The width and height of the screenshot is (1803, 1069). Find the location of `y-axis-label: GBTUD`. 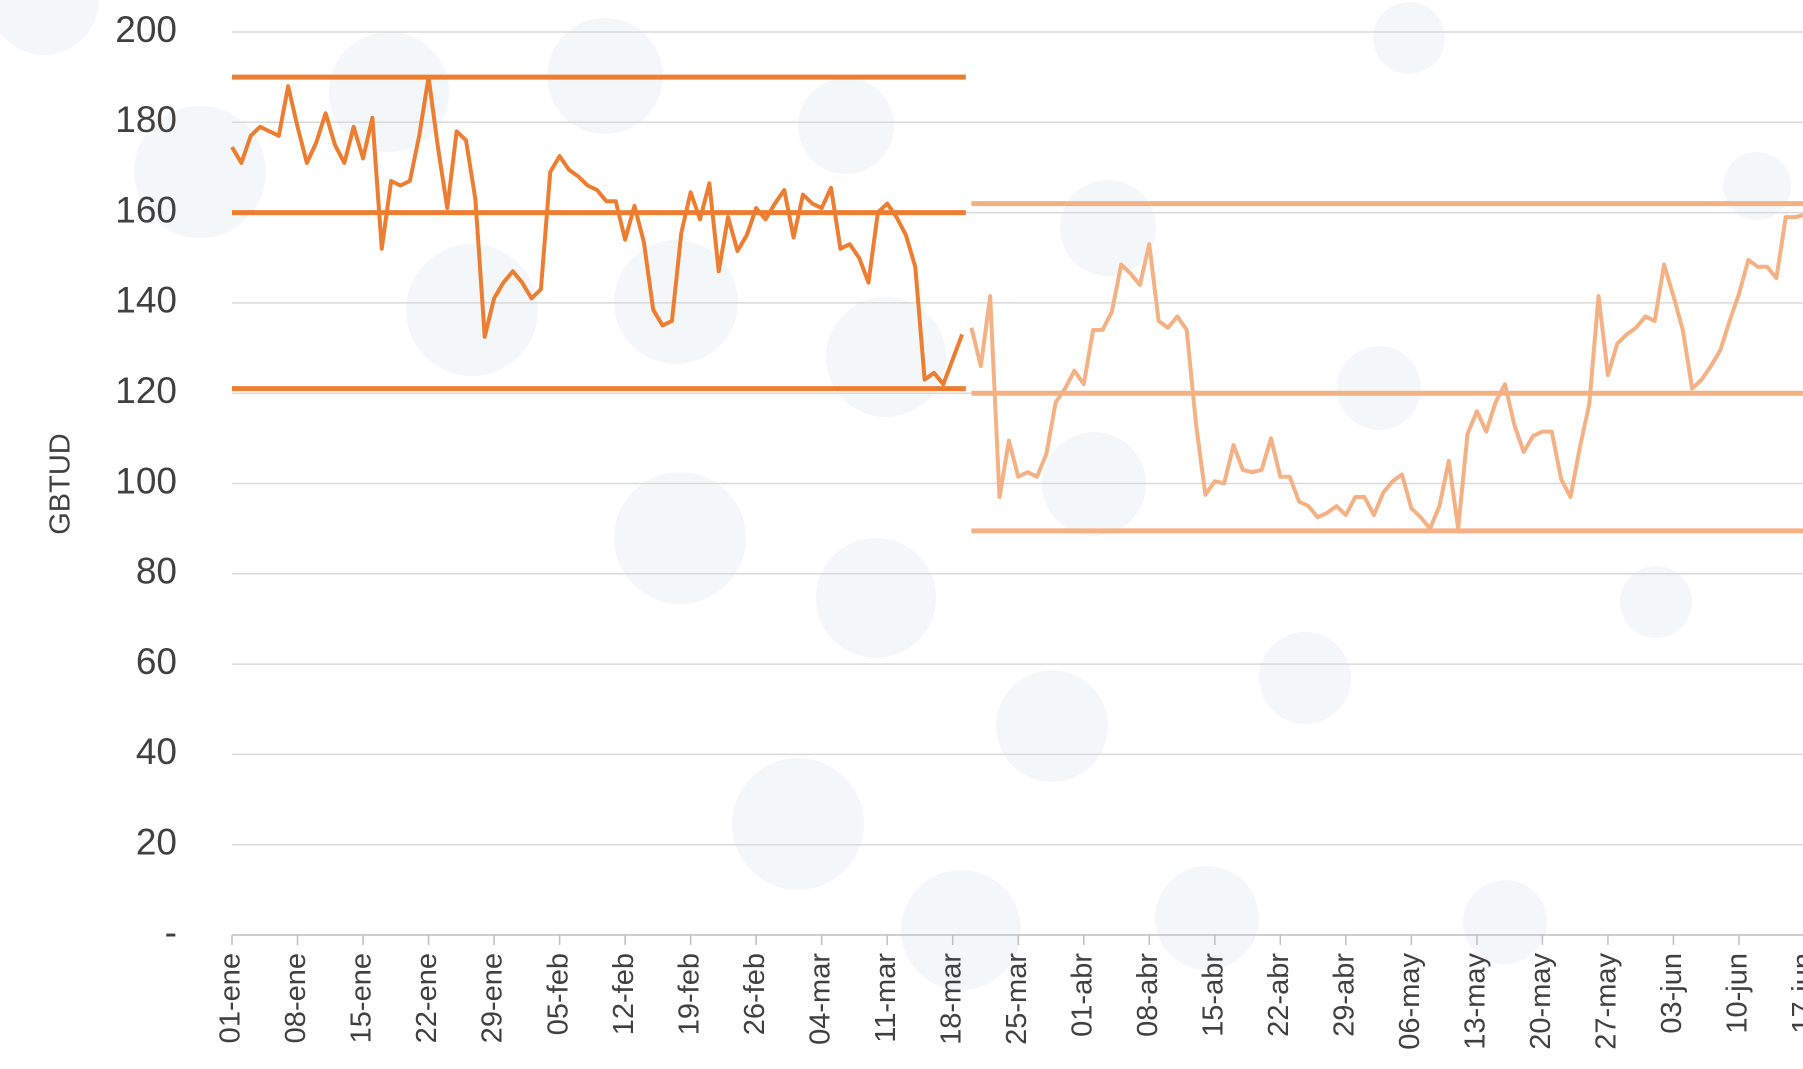

y-axis-label: GBTUD is located at coordinates (61, 484).